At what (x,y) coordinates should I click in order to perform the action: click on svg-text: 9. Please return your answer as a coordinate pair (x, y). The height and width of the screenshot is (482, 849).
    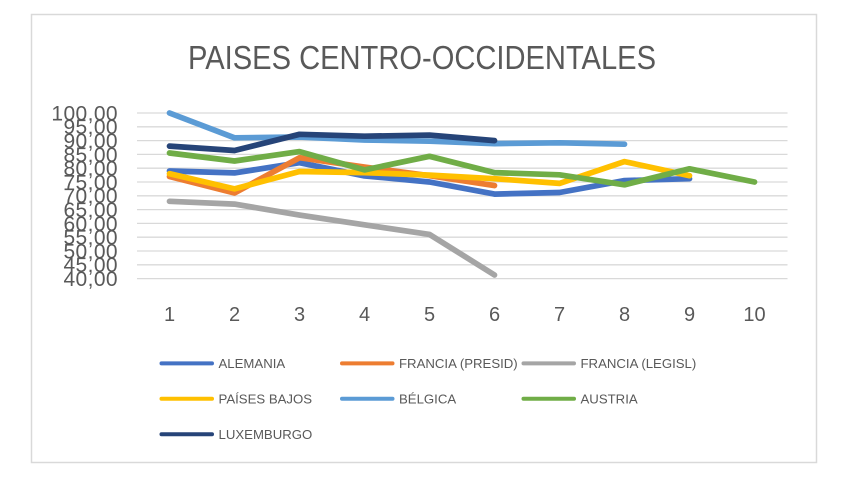
    Looking at the image, I should click on (689, 315).